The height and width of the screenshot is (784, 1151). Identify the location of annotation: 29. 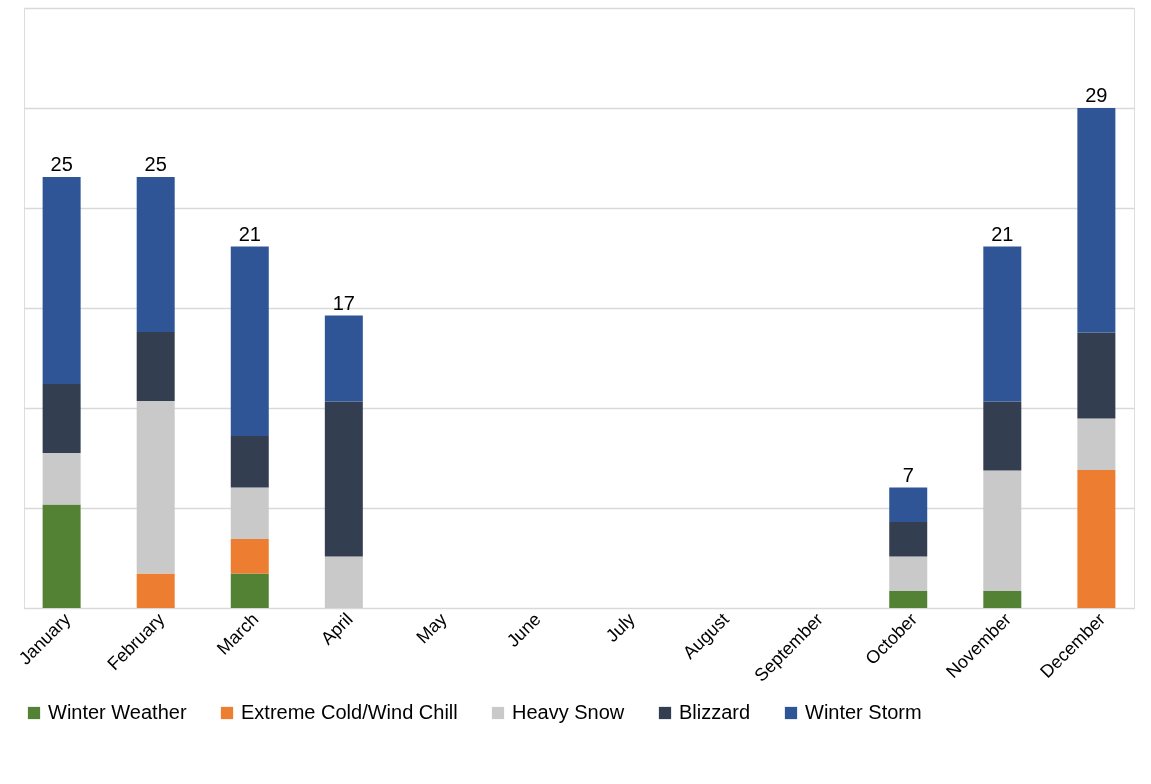
(1096, 95).